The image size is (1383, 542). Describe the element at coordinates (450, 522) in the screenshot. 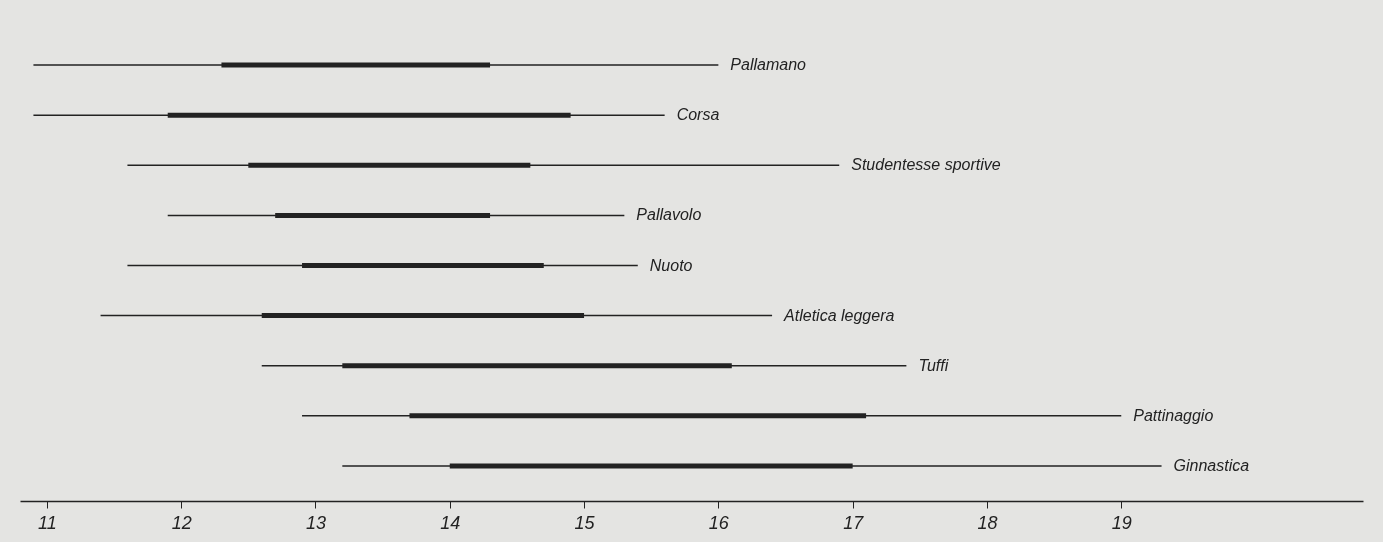

I see `x-tick-label: 14` at that location.